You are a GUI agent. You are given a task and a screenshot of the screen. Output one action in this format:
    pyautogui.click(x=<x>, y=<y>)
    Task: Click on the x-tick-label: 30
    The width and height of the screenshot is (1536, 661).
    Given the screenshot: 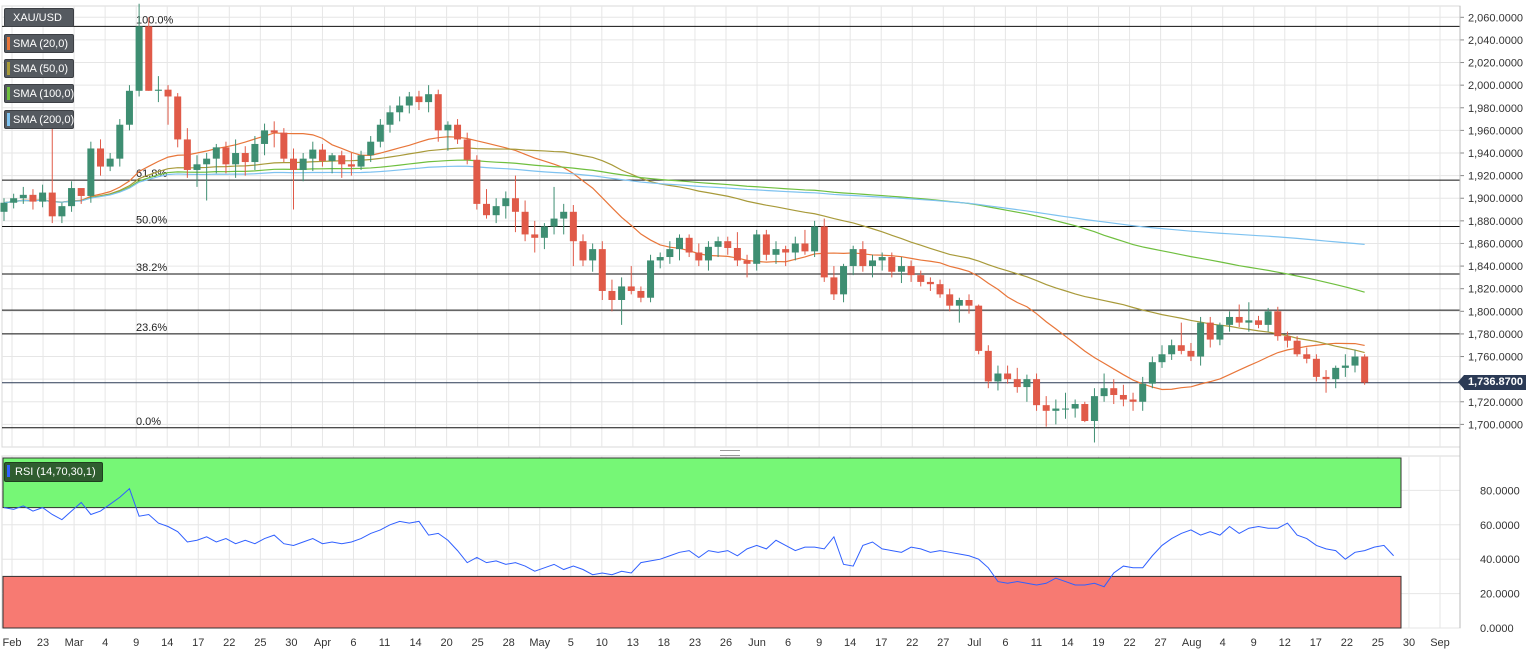 What is the action you would take?
    pyautogui.click(x=291, y=643)
    